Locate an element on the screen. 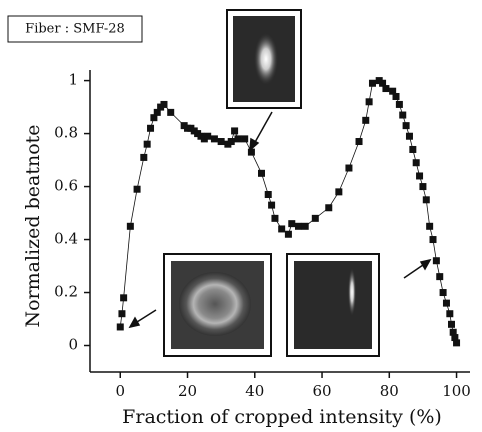 This screenshot has height=432, width=482. y-tick-label: 0.4 is located at coordinates (66, 239).